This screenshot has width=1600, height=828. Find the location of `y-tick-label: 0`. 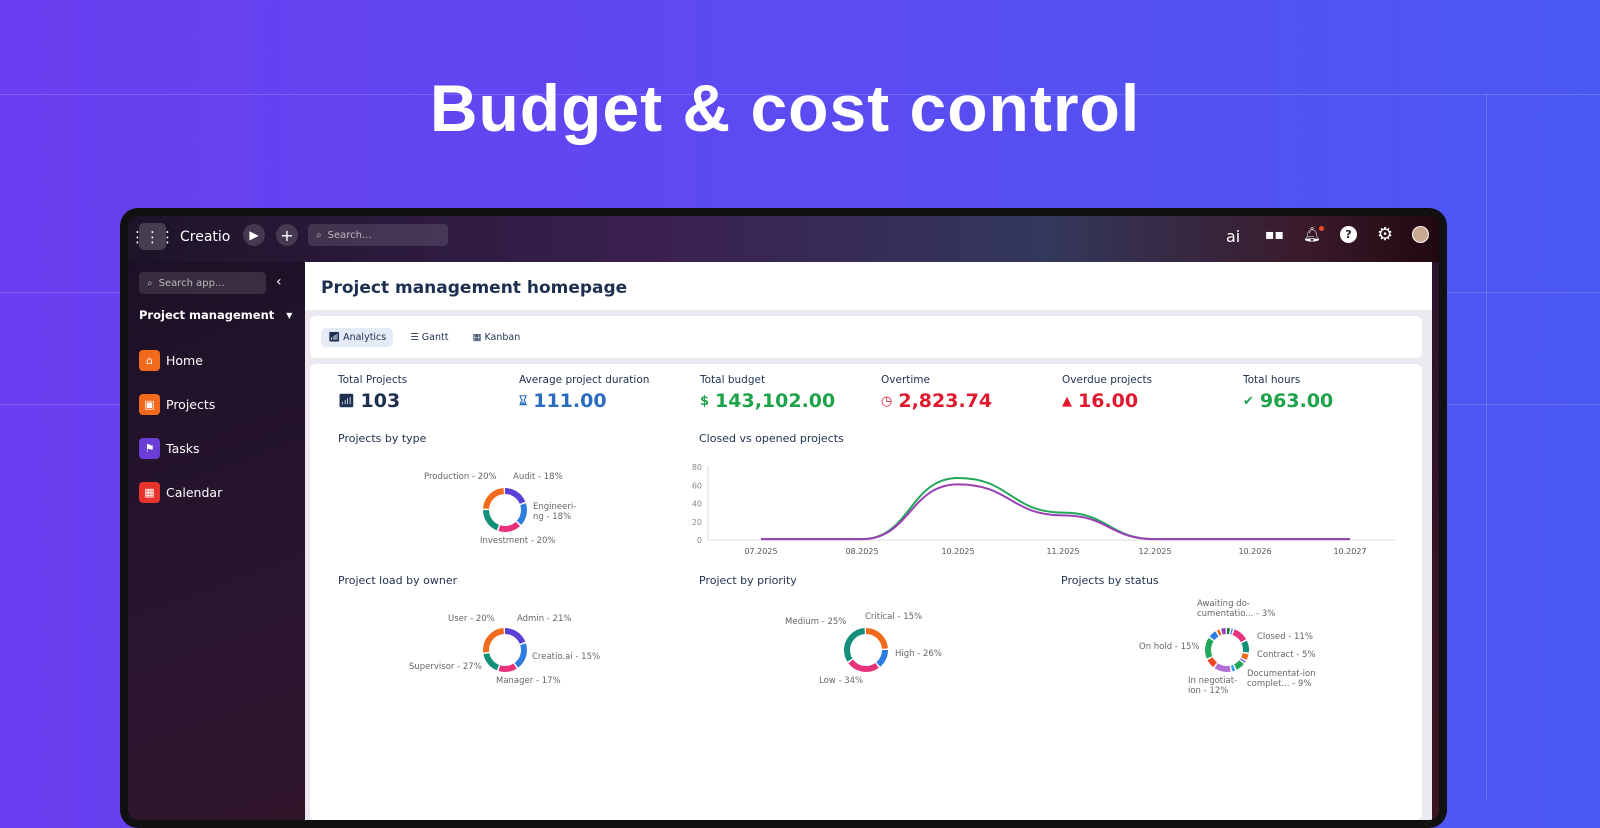

y-tick-label: 0 is located at coordinates (699, 540).